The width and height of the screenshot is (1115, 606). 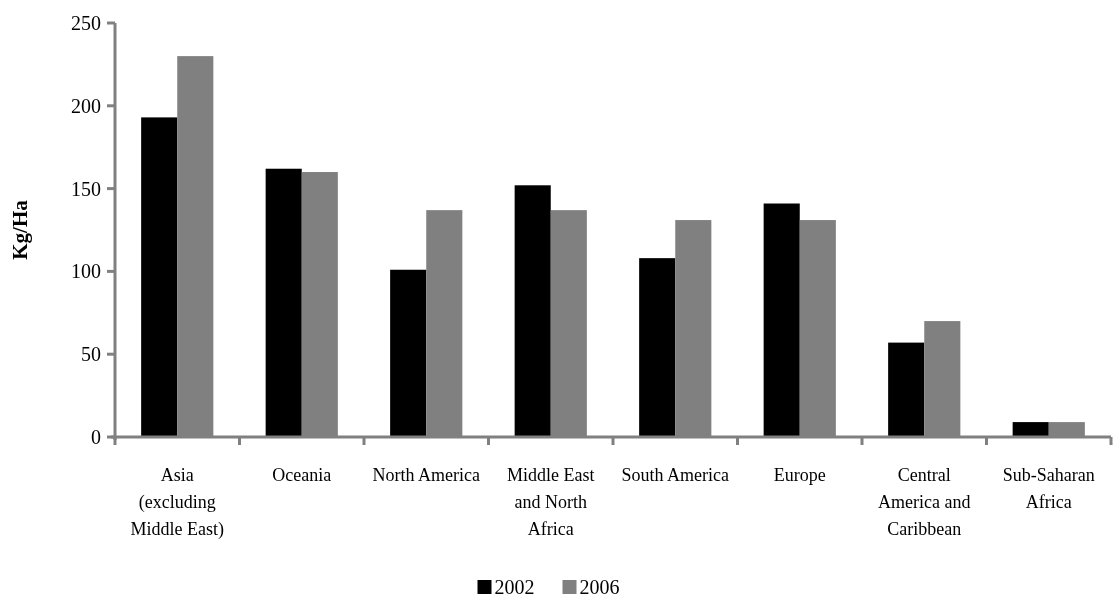 I want to click on x-tick-label: Sub-Saharan Africa, so click(x=1048, y=488).